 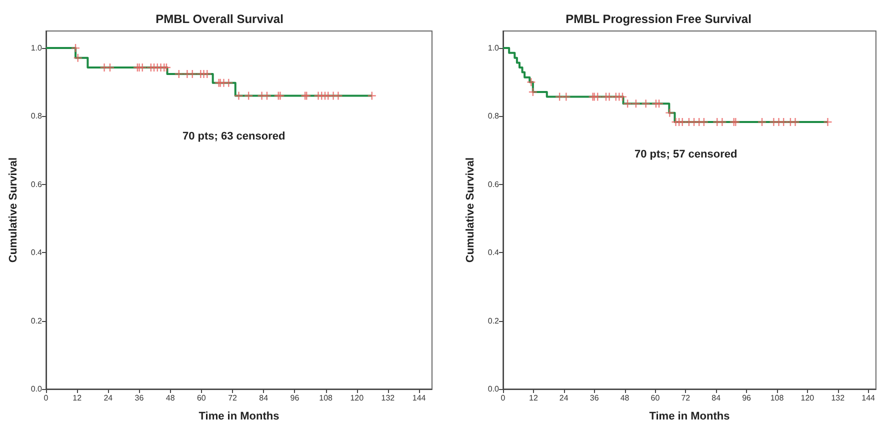 What do you see at coordinates (234, 136) in the screenshot?
I see `annotation: 70 pts; 63 censored` at bounding box center [234, 136].